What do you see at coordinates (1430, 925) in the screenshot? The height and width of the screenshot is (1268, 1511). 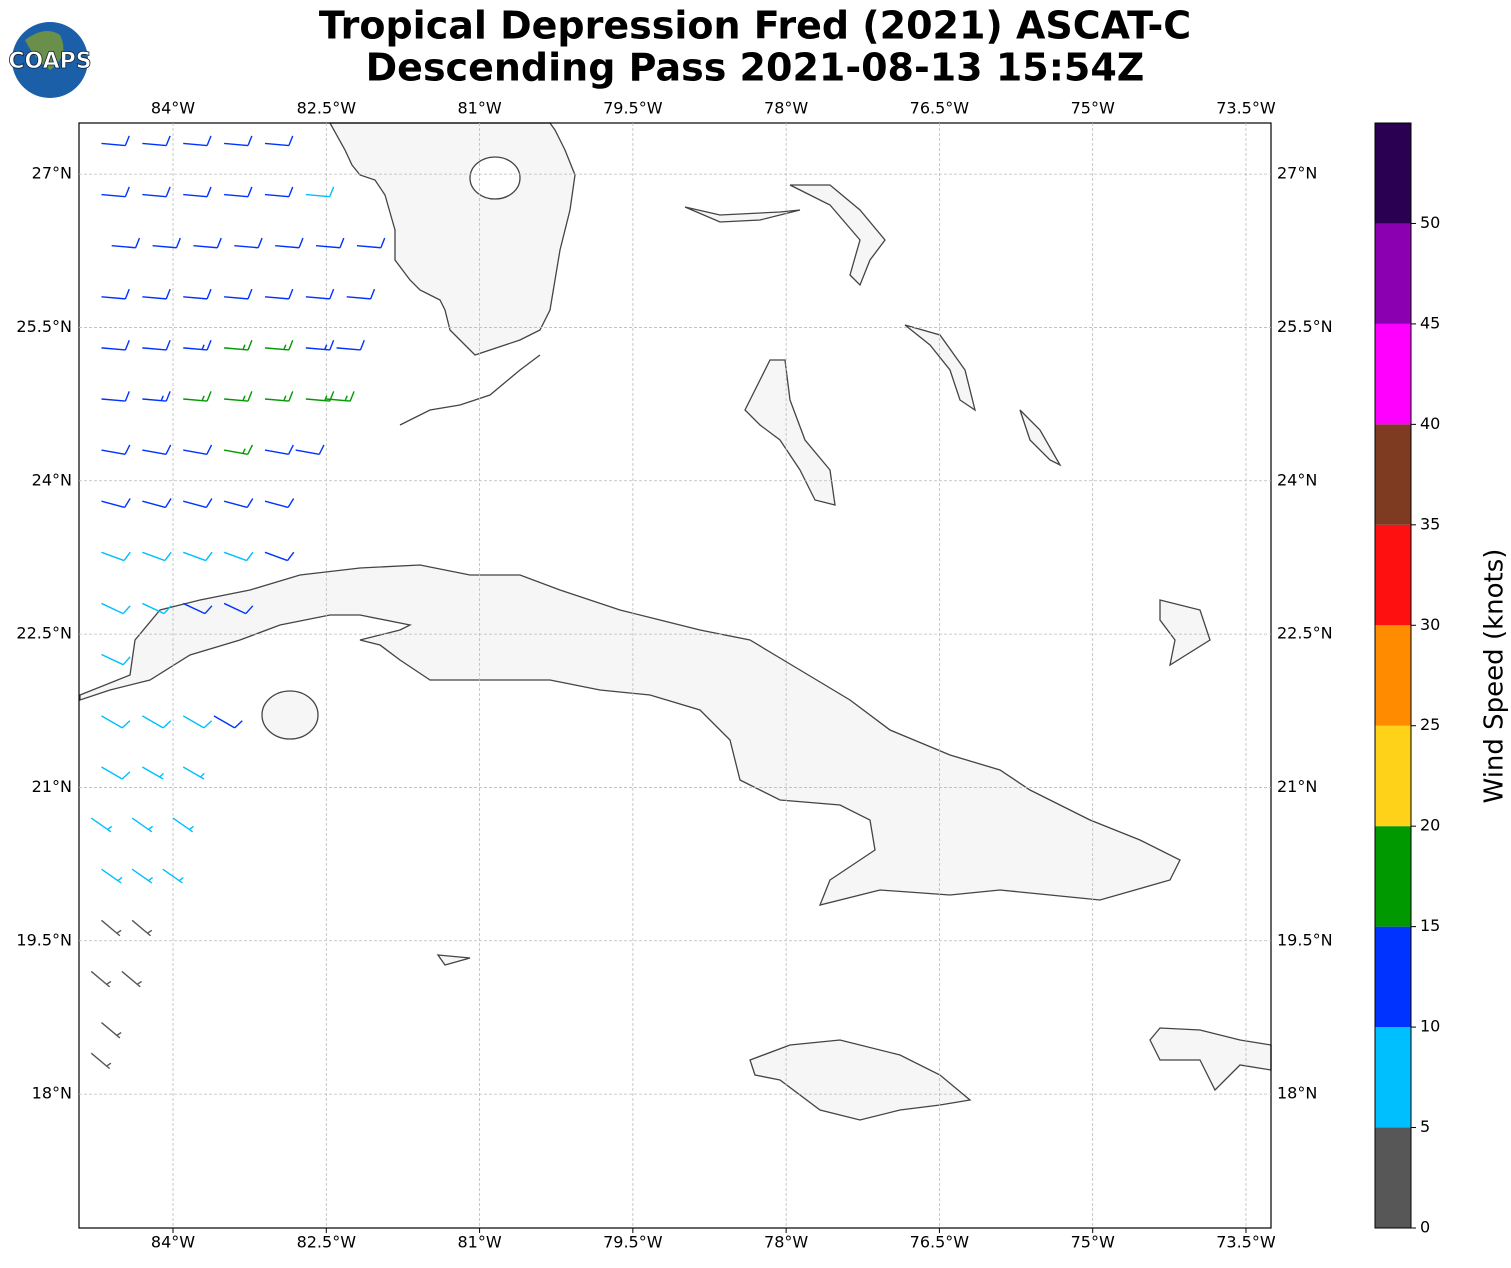 I see `colorbar-tick-label: 15` at bounding box center [1430, 925].